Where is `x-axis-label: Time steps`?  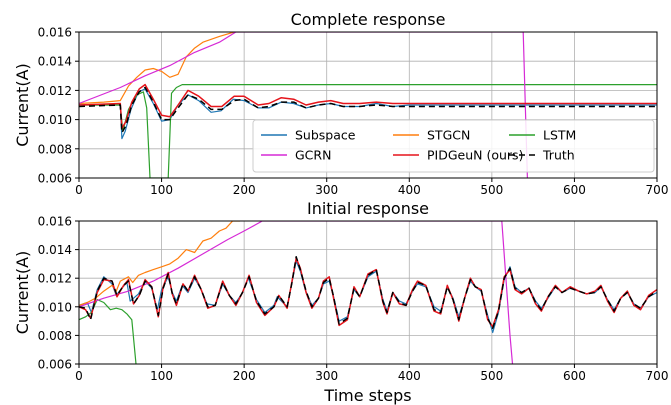 x-axis-label: Time steps is located at coordinates (367, 395).